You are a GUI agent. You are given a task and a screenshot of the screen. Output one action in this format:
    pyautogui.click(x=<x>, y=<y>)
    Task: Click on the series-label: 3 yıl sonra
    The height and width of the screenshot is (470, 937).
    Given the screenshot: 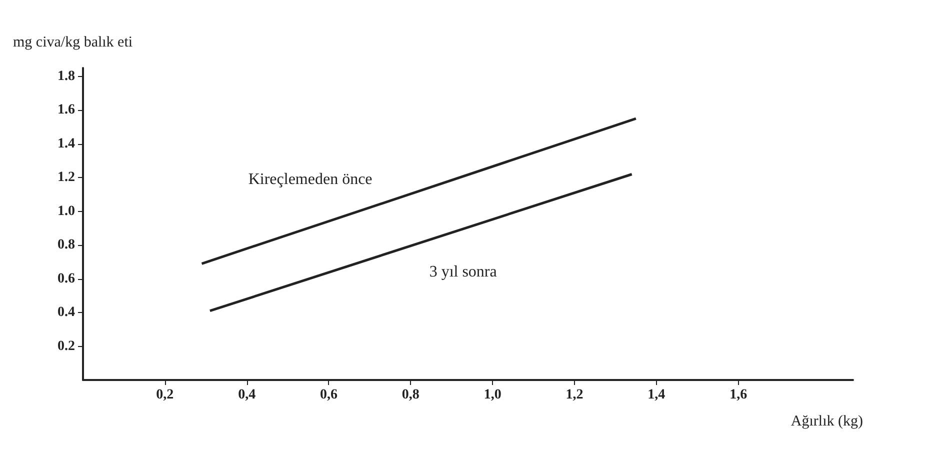 What is the action you would take?
    pyautogui.click(x=463, y=271)
    